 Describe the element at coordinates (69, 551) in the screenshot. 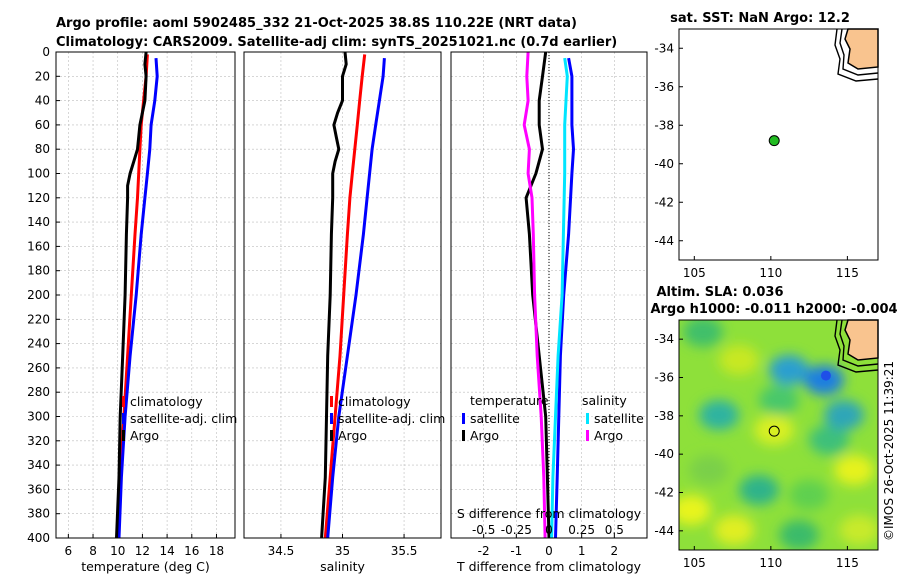

I see `x-tick-label: 6` at that location.